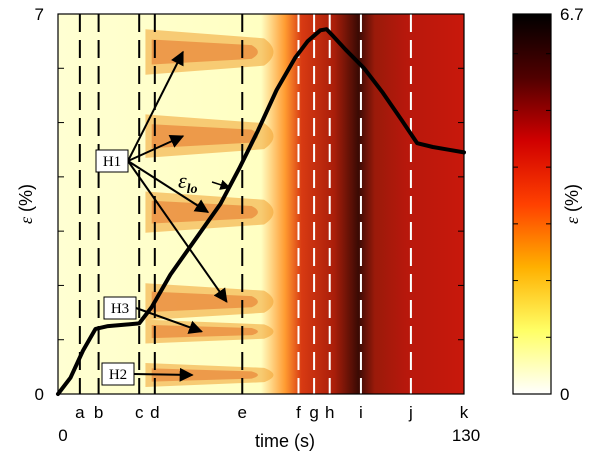 The width and height of the screenshot is (603, 462). I want to click on marker-label-e: e, so click(242, 412).